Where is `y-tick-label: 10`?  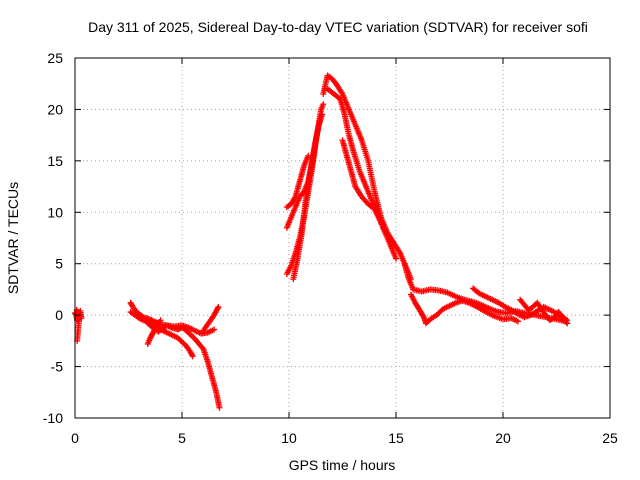 y-tick-label: 10 is located at coordinates (55, 212).